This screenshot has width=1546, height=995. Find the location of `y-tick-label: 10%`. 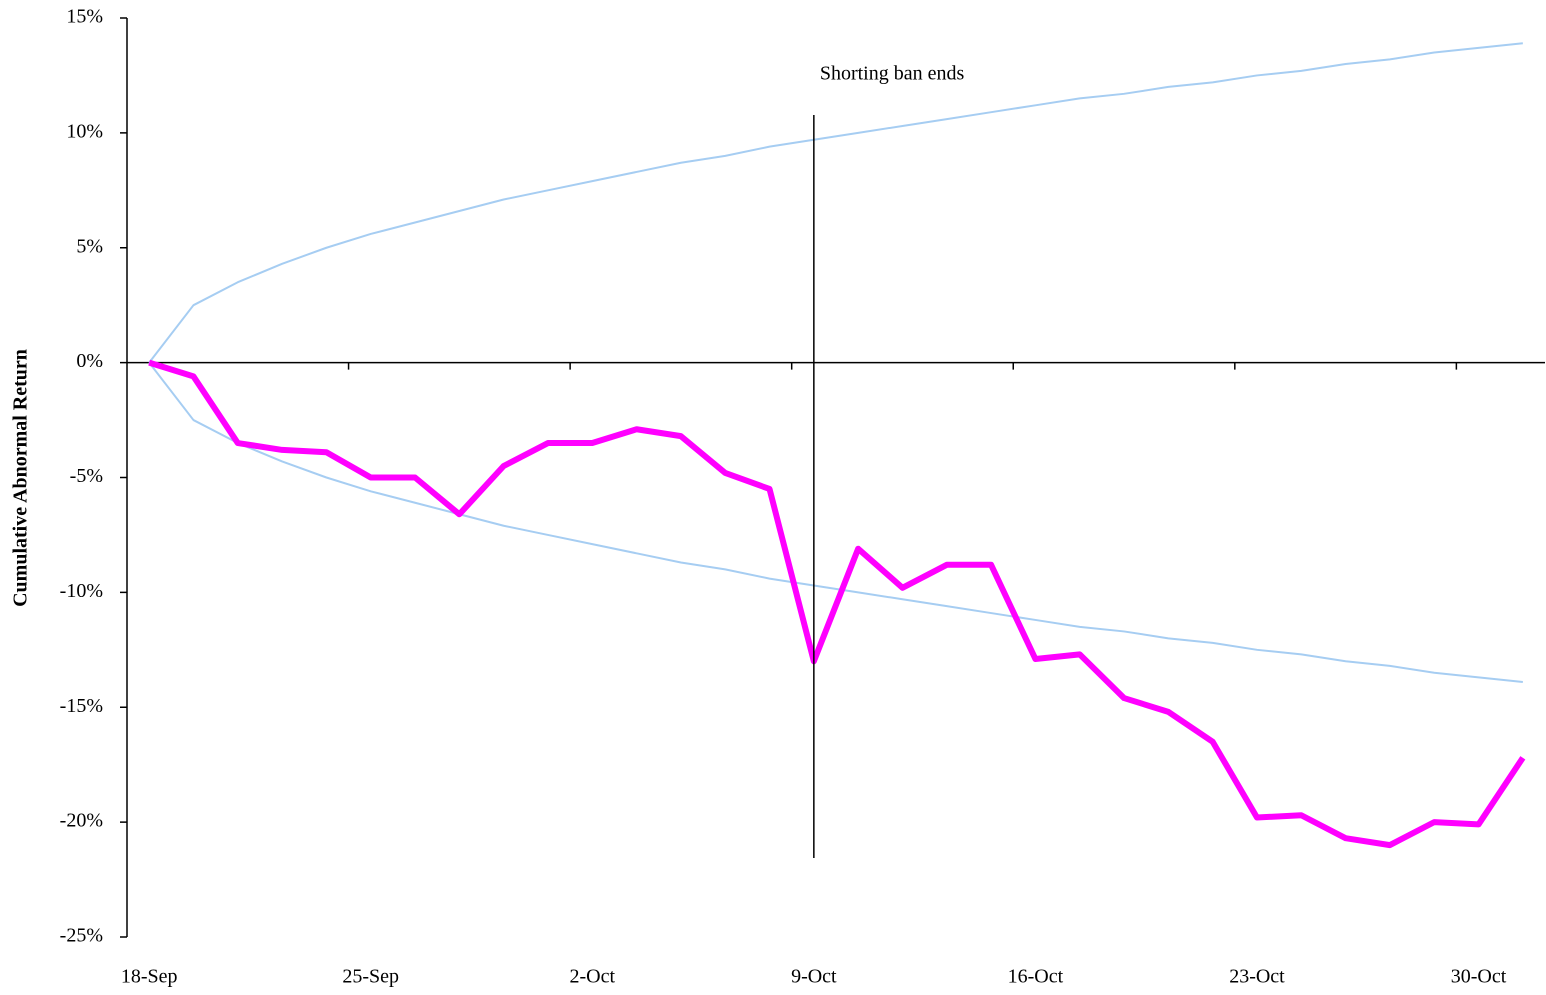

y-tick-label: 10% is located at coordinates (84, 131).